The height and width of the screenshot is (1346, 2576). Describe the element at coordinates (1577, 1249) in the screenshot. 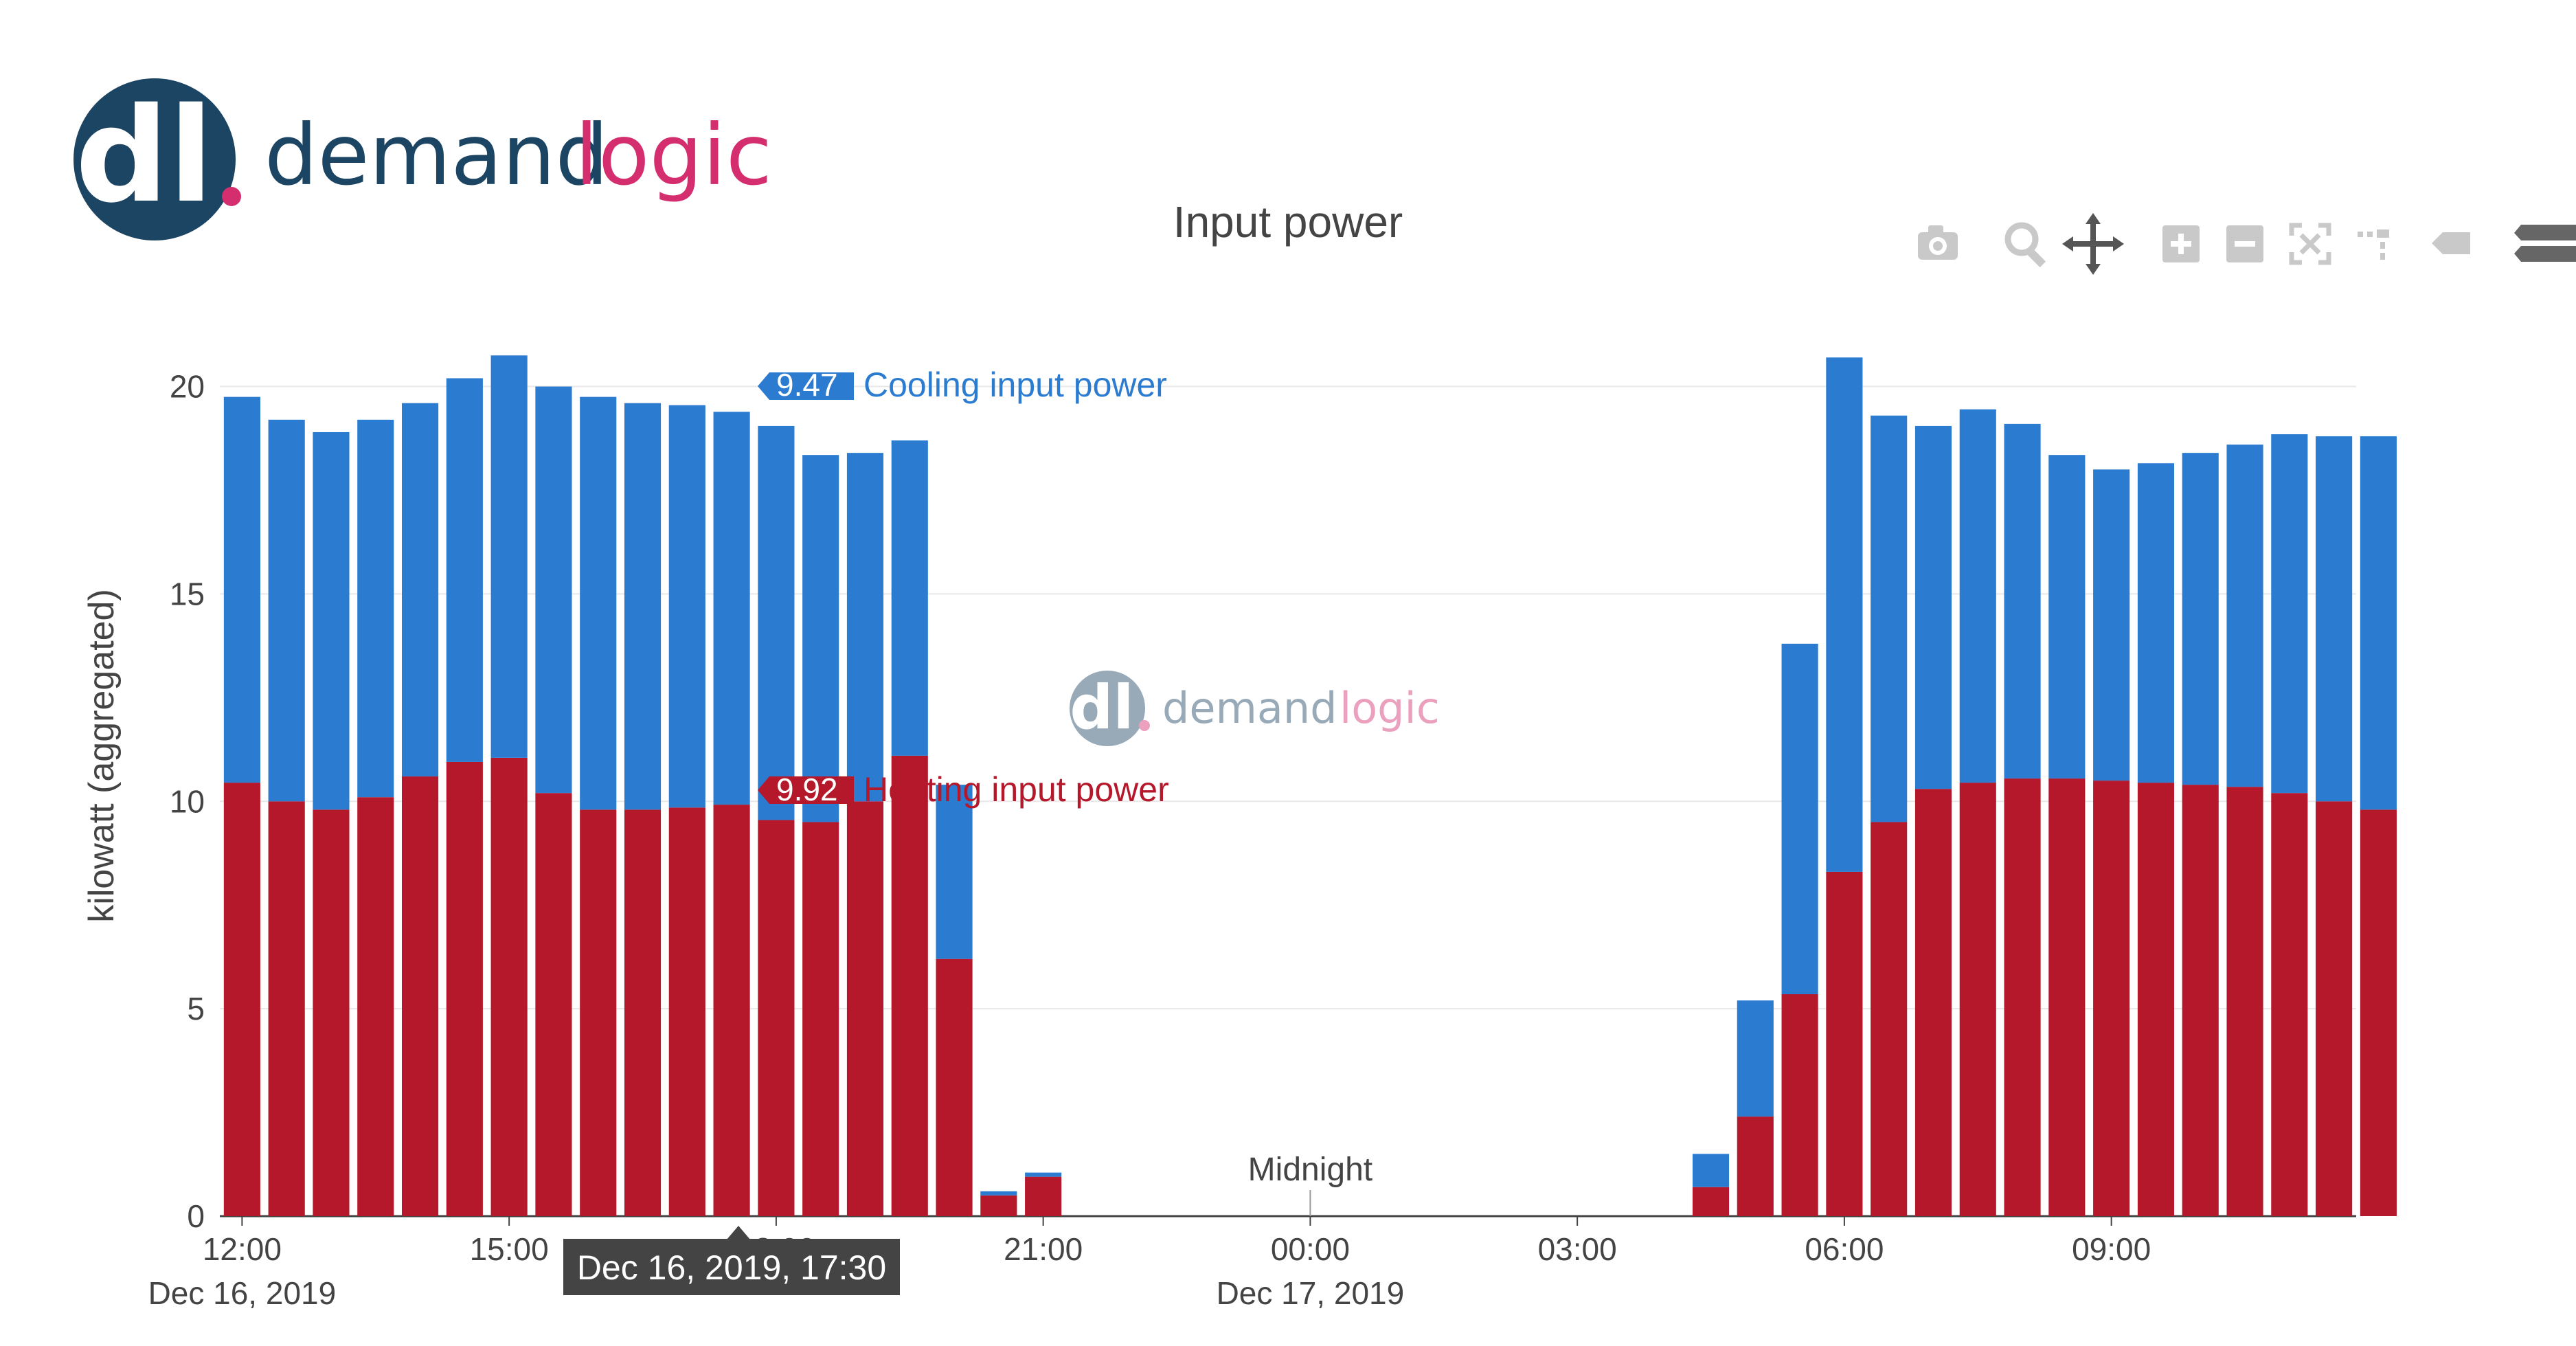

I see `x-tick-label: 03:00` at that location.